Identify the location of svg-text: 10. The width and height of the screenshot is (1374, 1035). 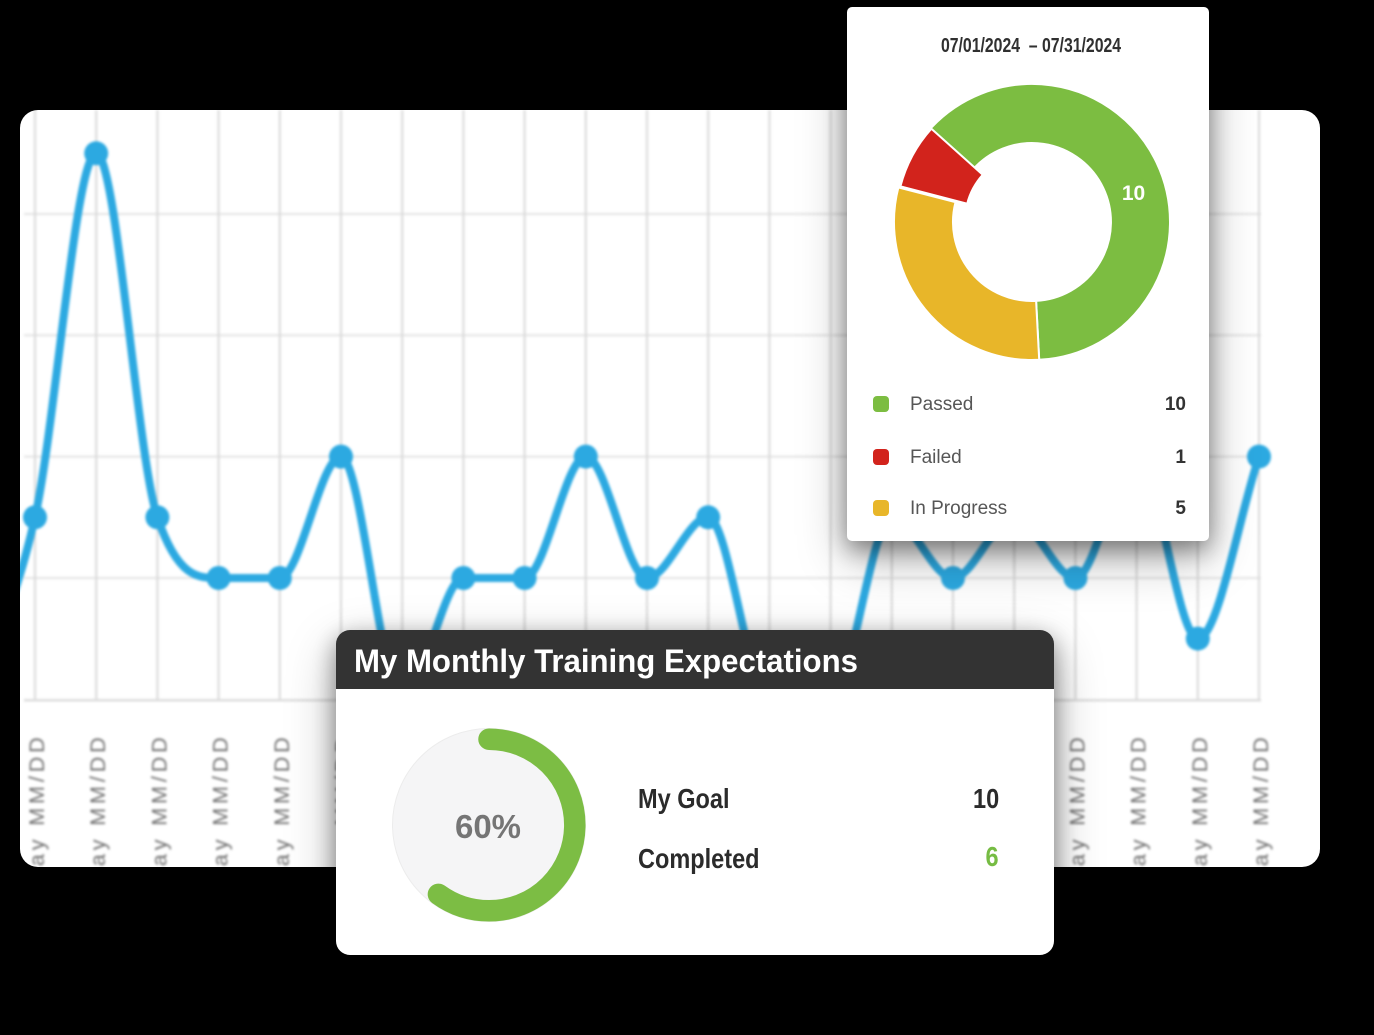
(1133, 193).